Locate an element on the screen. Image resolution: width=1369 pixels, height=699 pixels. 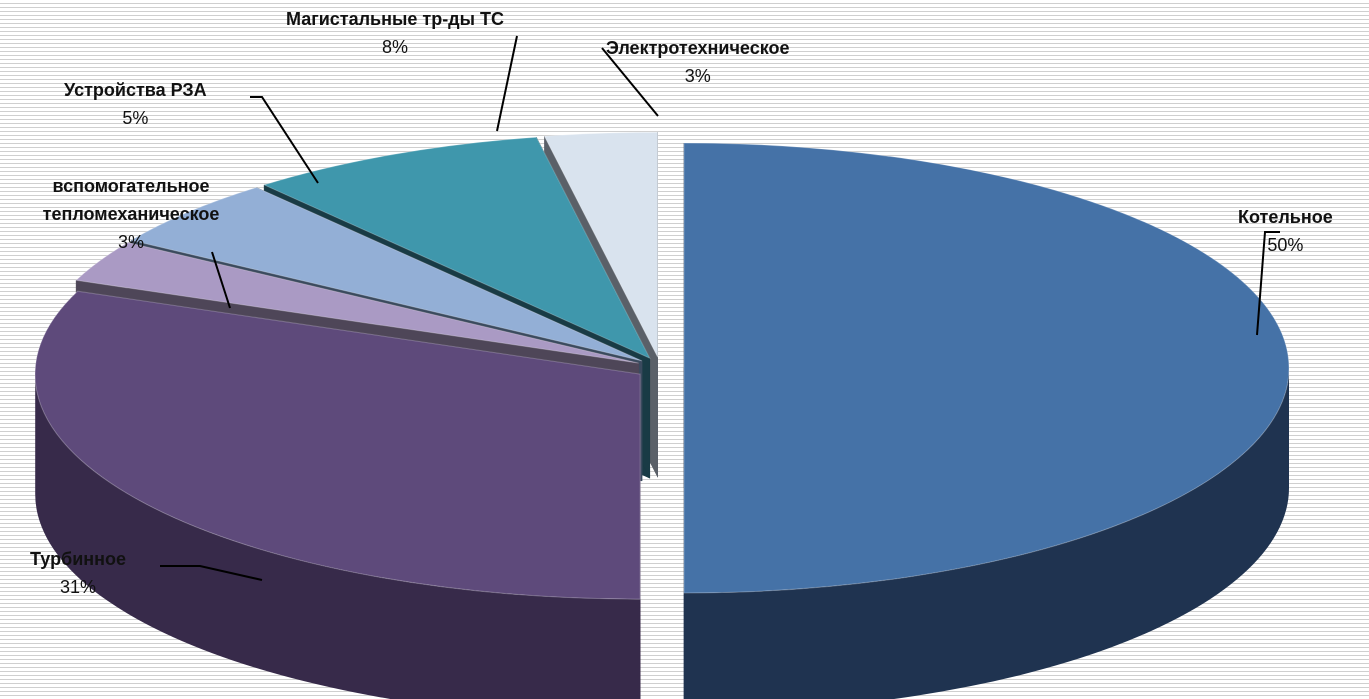
label-kotelnoe: Котельное 50% is located at coordinates (1285, 231).